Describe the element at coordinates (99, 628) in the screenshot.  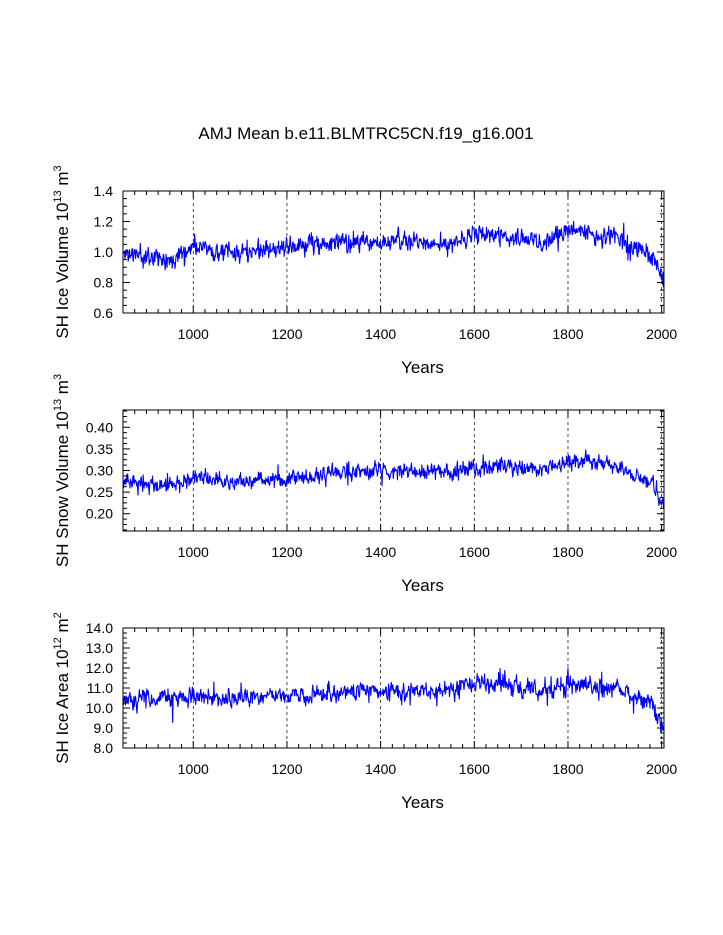
I see `y-tick-label: 14.0` at that location.